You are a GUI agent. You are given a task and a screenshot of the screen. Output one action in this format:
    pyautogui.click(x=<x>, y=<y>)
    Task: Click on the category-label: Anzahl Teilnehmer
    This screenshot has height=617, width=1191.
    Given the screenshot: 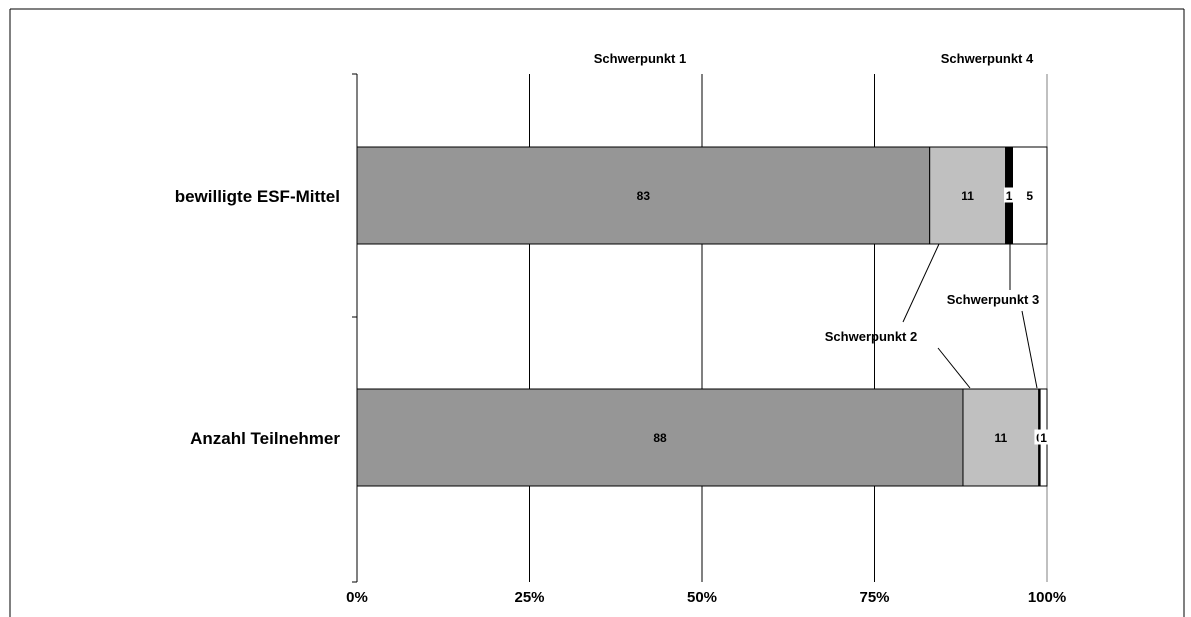 What is the action you would take?
    pyautogui.click(x=265, y=438)
    